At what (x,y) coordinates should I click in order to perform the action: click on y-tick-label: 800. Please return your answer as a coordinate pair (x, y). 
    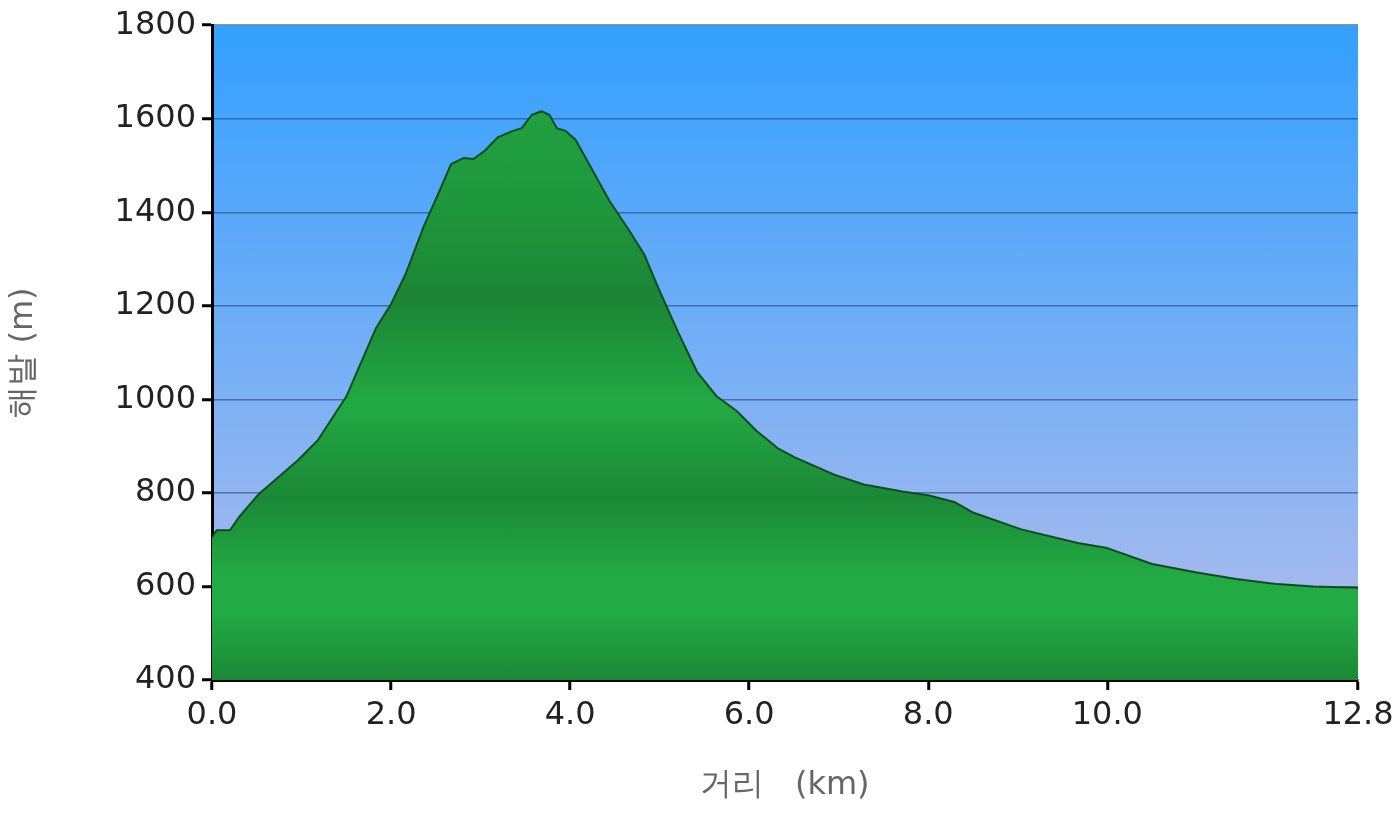
    Looking at the image, I should click on (165, 490).